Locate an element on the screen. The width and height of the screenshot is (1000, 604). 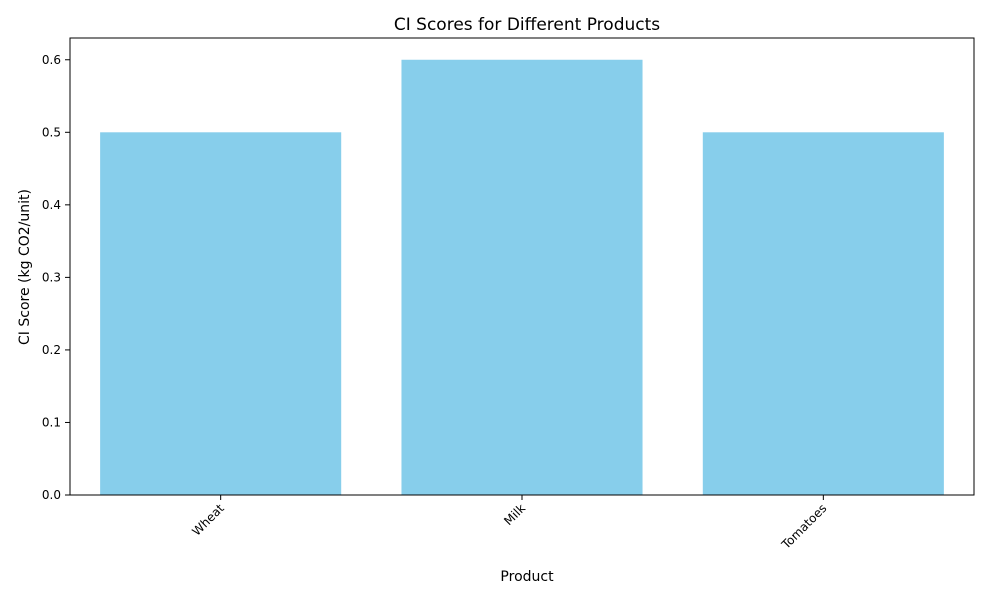
chart-title: CI Scores for Different Products is located at coordinates (527, 25).